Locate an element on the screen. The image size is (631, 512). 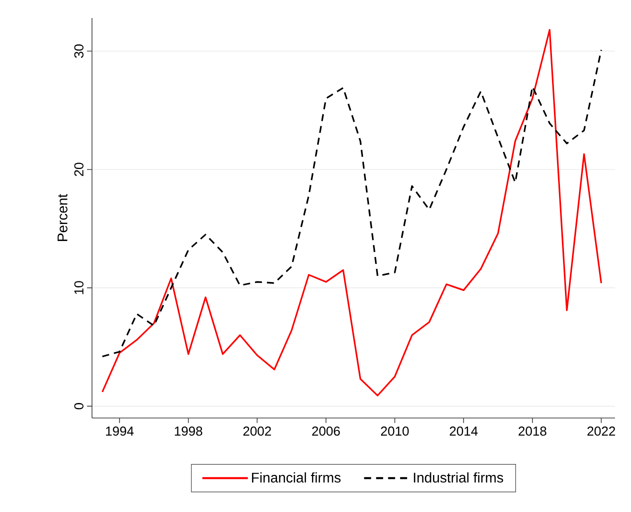
y-tick-label: 10 is located at coordinates (79, 287).